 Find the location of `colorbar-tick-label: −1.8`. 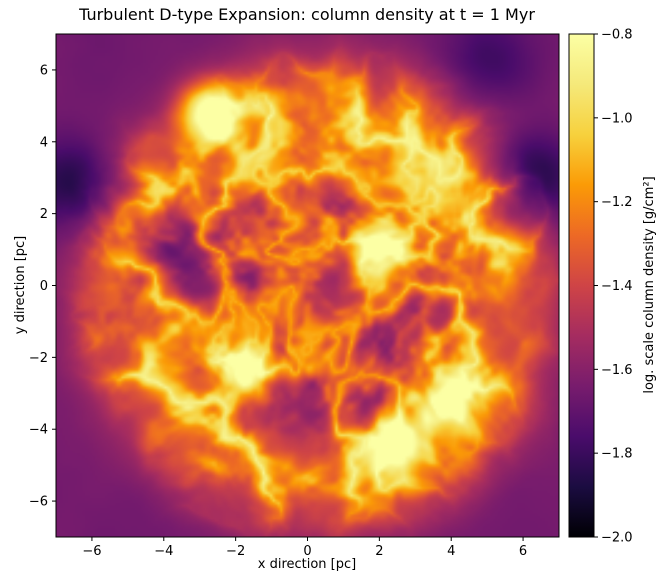

colorbar-tick-label: −1.8 is located at coordinates (617, 454).